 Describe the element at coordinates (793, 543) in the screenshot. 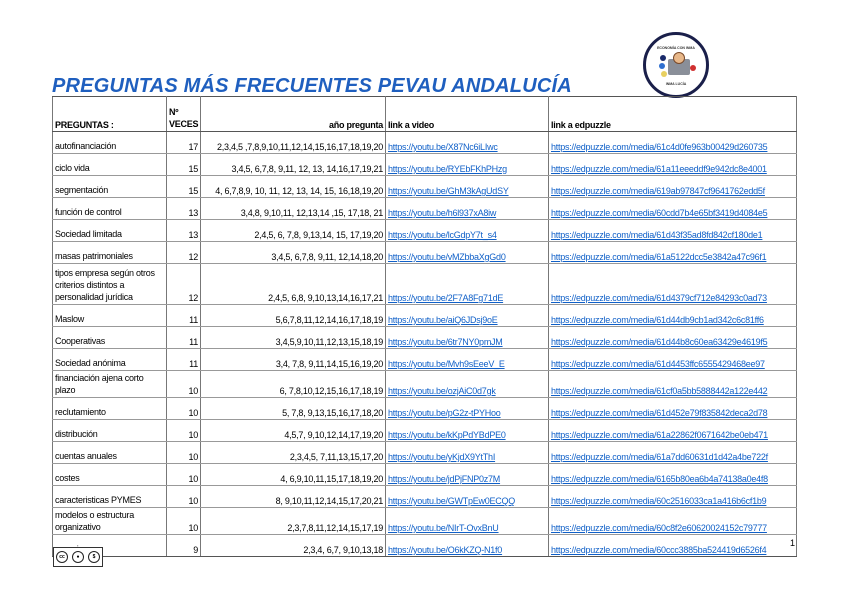

I see `page-number: 1` at that location.